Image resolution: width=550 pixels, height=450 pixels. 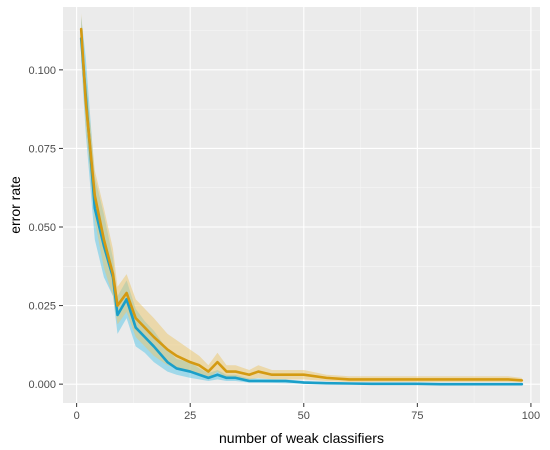 What do you see at coordinates (77, 416) in the screenshot?
I see `x-tick-label: 0` at bounding box center [77, 416].